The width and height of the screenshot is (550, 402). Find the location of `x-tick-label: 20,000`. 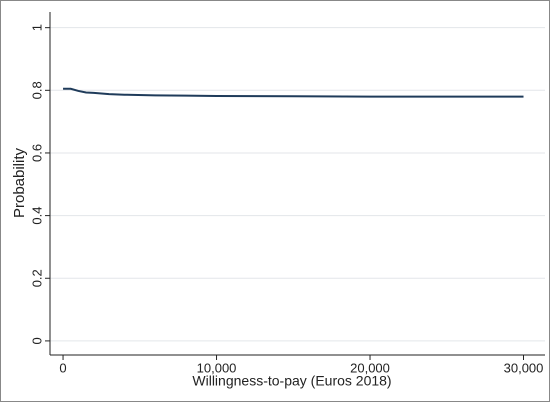

x-tick-label: 20,000 is located at coordinates (370, 367).